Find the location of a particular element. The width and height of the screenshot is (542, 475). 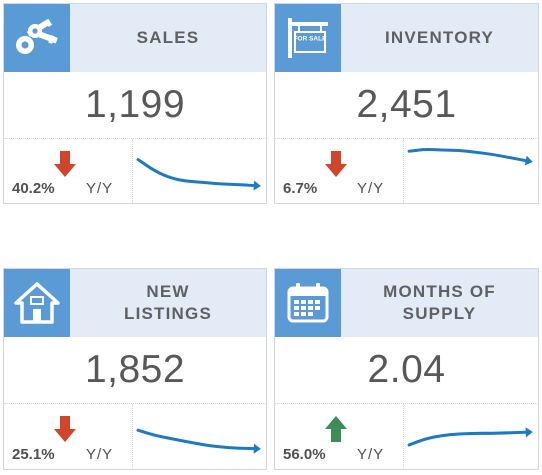

card-header: SALES is located at coordinates (135, 38).